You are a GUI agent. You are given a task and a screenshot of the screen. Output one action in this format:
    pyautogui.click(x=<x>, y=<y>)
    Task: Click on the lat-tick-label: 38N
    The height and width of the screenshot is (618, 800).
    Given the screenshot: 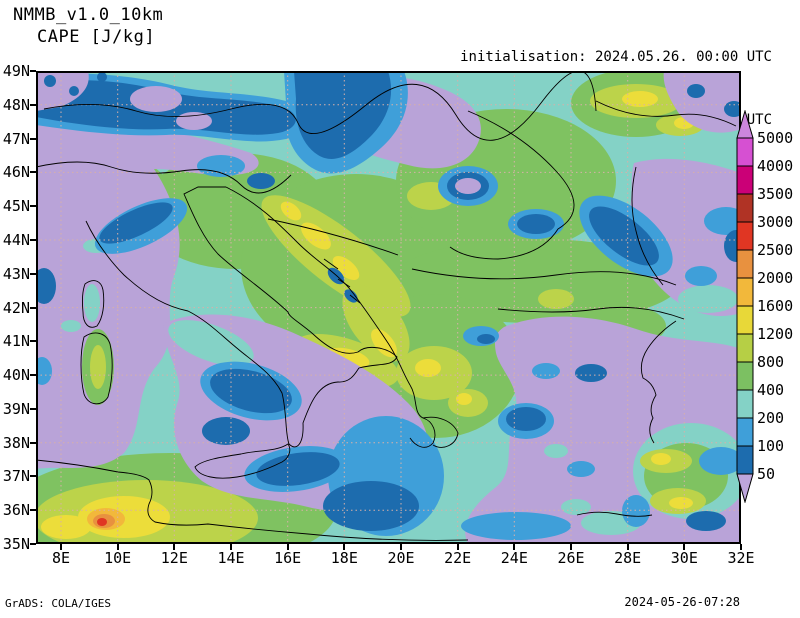 What is the action you would take?
    pyautogui.click(x=16, y=442)
    